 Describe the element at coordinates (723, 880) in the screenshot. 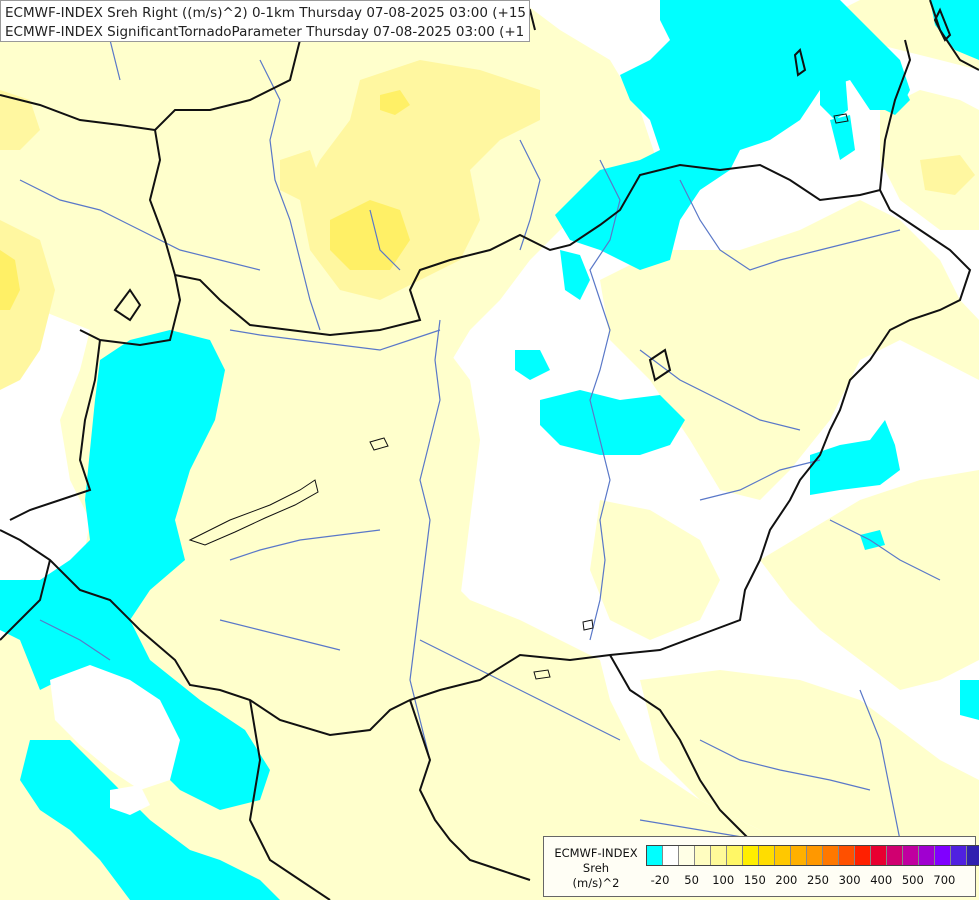

I see `legend-tick-label: 100` at that location.